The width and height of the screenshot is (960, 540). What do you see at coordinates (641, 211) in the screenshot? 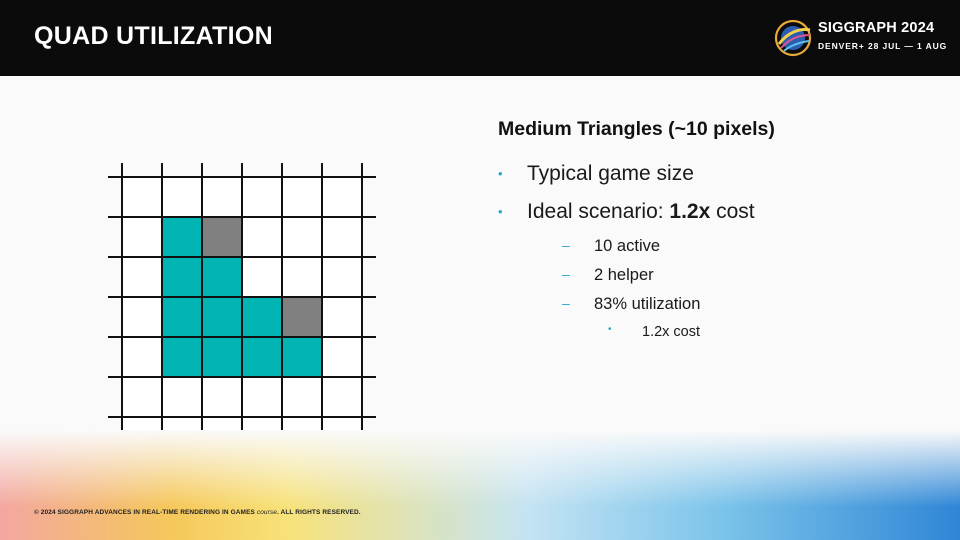
I see `bullet-text: Ideal scenario: 1.2x cost` at bounding box center [641, 211].